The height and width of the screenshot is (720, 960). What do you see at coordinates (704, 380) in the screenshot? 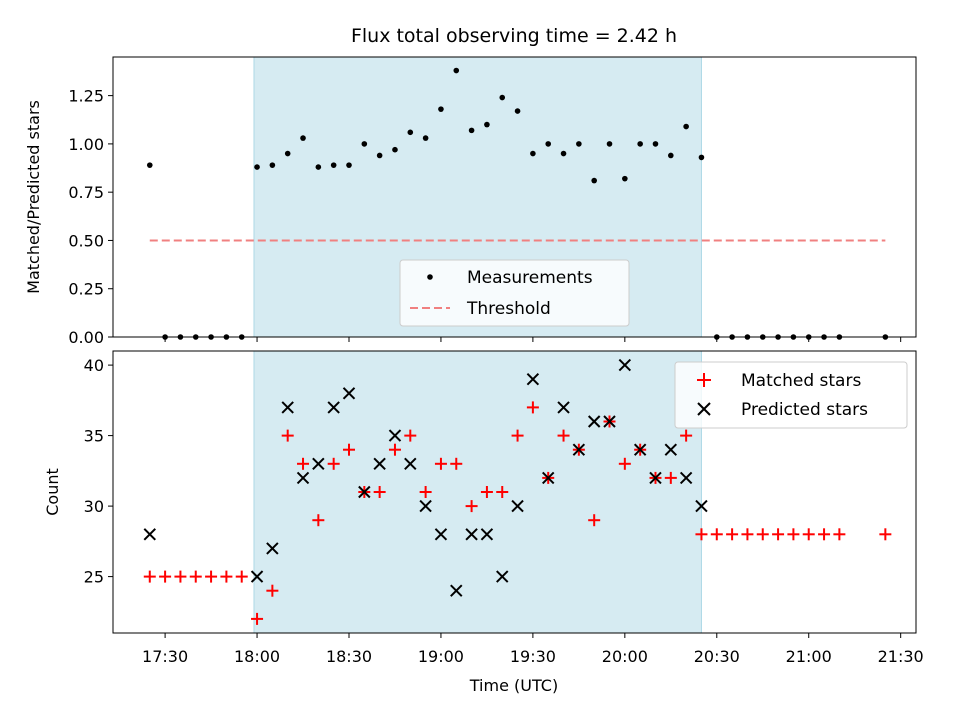
I see `legend-matched-marker` at bounding box center [704, 380].